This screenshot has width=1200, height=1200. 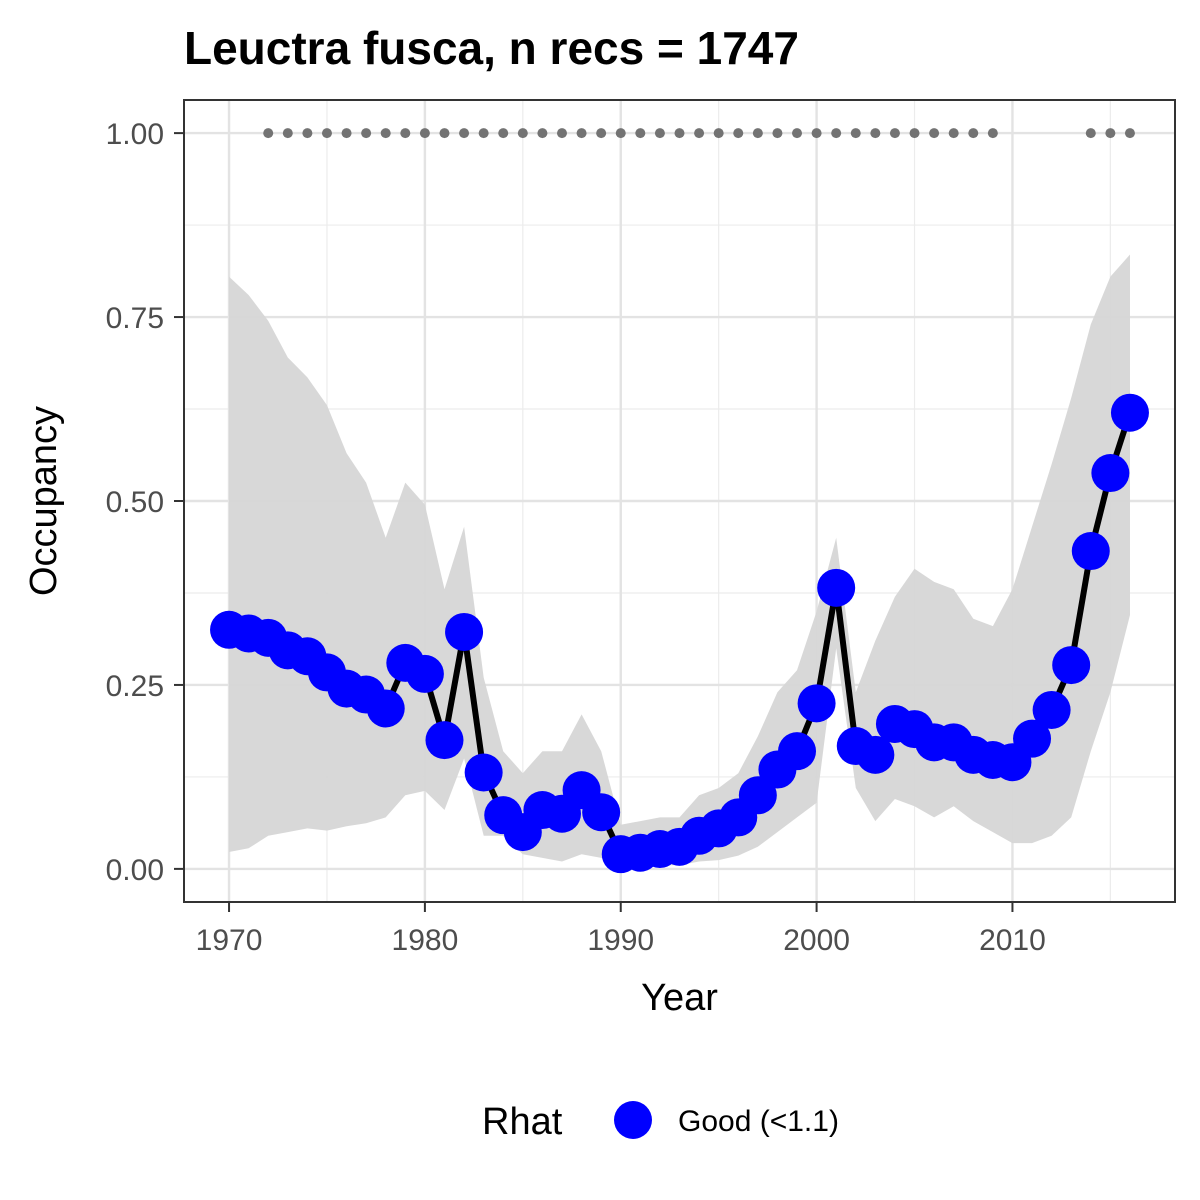 I want to click on rug-points, so click(x=699, y=133).